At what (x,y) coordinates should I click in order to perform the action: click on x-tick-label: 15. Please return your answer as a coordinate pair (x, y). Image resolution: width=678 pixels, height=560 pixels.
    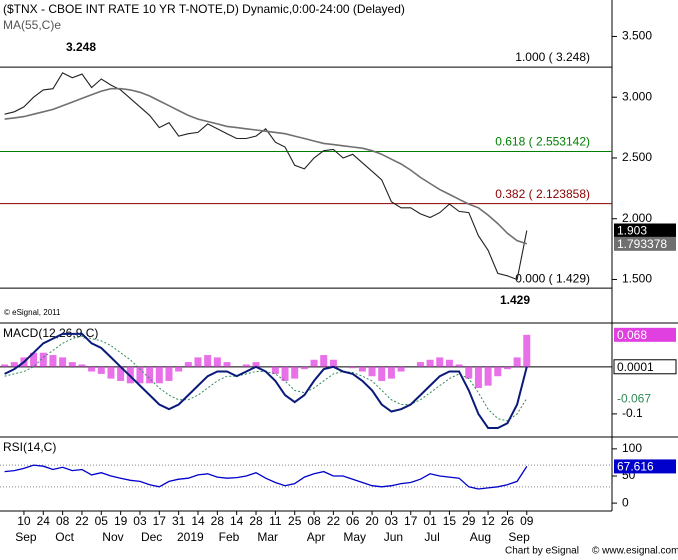
    Looking at the image, I should click on (450, 521).